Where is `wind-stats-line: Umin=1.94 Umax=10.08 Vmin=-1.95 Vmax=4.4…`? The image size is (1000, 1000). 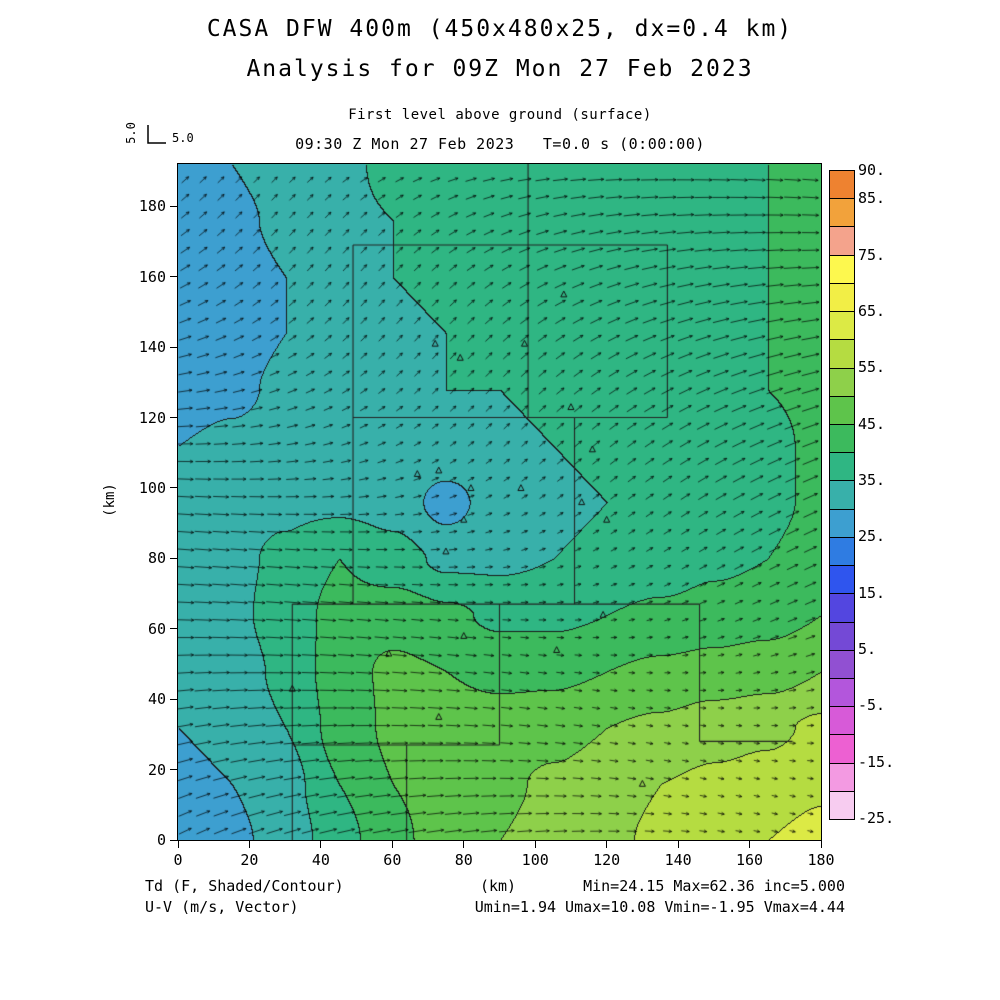
wind-stats-line: Umin=1.94 Umax=10.08 Vmin=-1.95 Vmax=4.4… is located at coordinates (659, 907).